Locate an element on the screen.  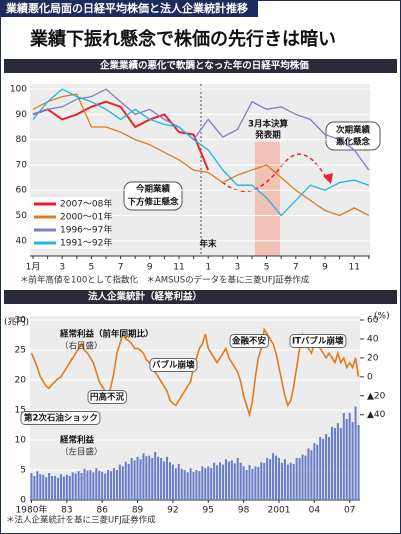
x-tick-label: 92 is located at coordinates (172, 511).